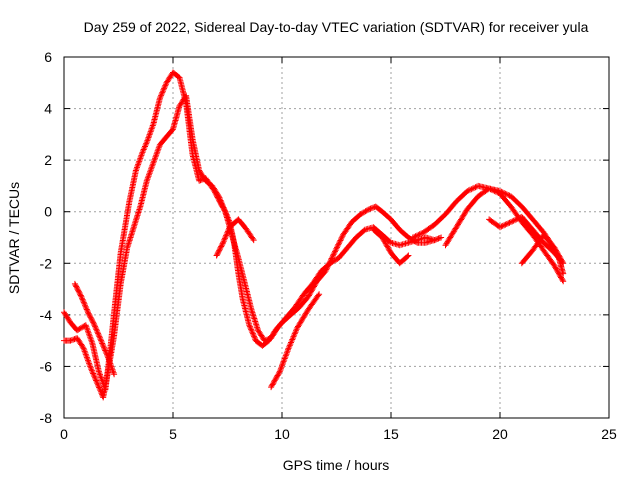 The width and height of the screenshot is (640, 480). I want to click on y-tick-label: 0, so click(48, 212).